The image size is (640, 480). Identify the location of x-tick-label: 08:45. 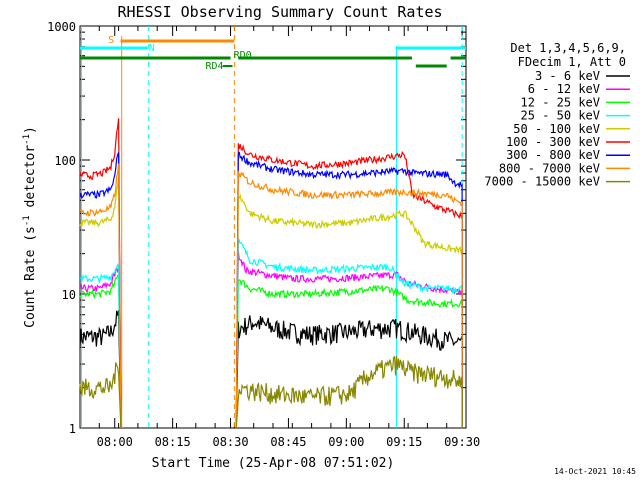
(288, 442).